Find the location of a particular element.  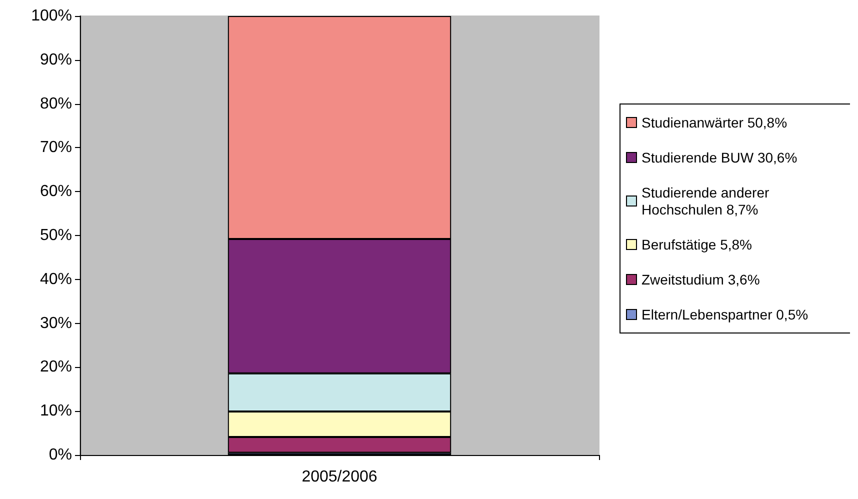

y-tick-label: 0% is located at coordinates (60, 455).